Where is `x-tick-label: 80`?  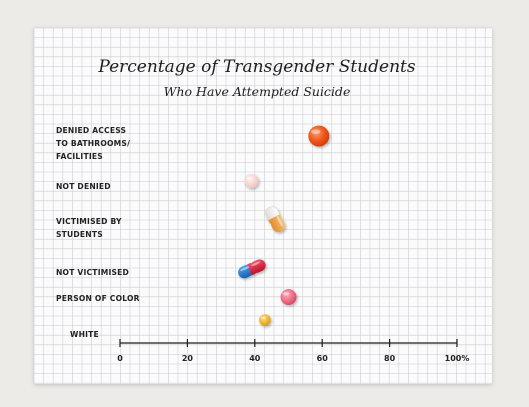
x-tick-label: 80 is located at coordinates (390, 358).